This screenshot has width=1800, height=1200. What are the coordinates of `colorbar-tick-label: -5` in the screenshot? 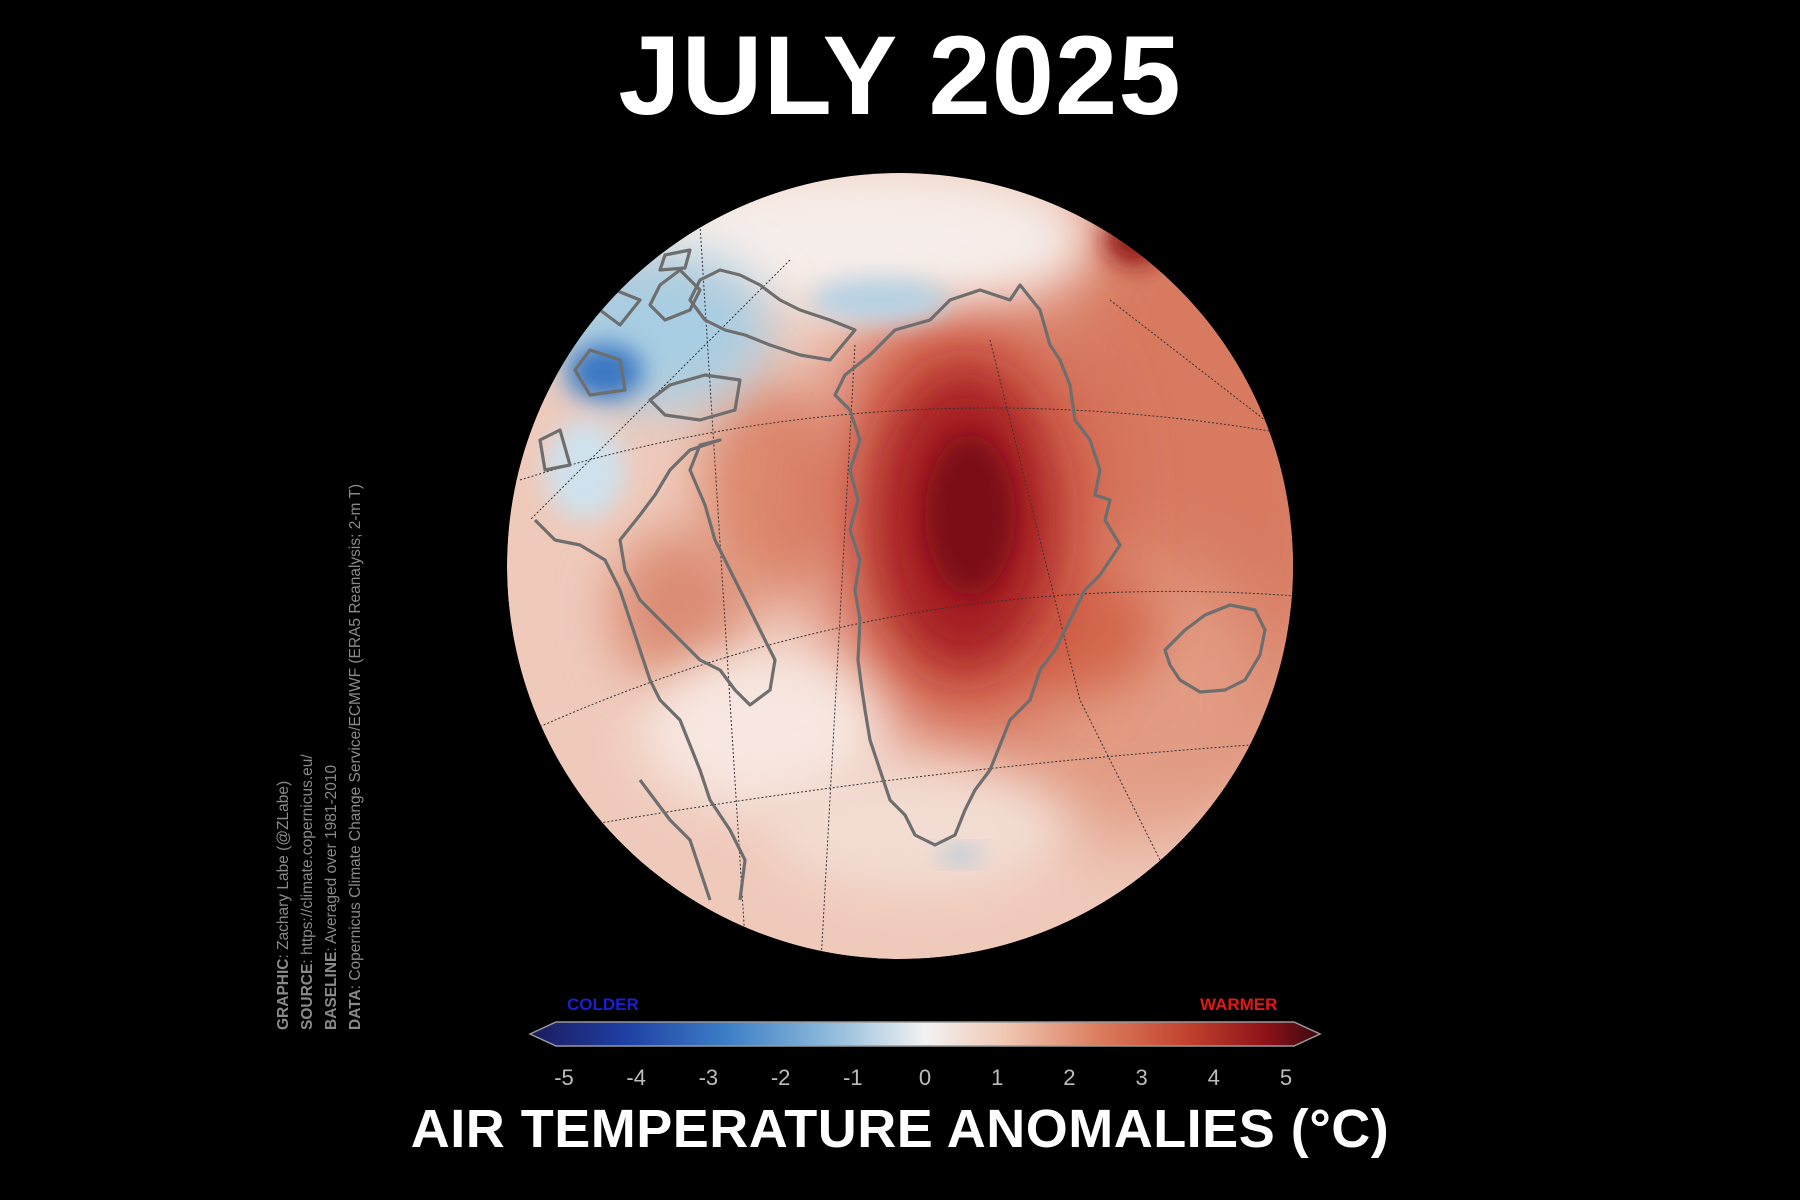 It's located at (564, 1077).